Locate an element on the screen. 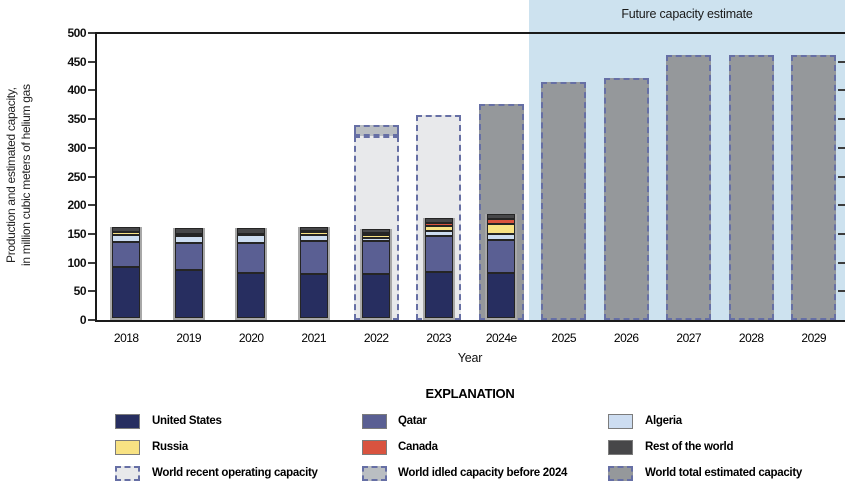 The image size is (845, 485). stacked-bar-2019 is located at coordinates (188, 274).